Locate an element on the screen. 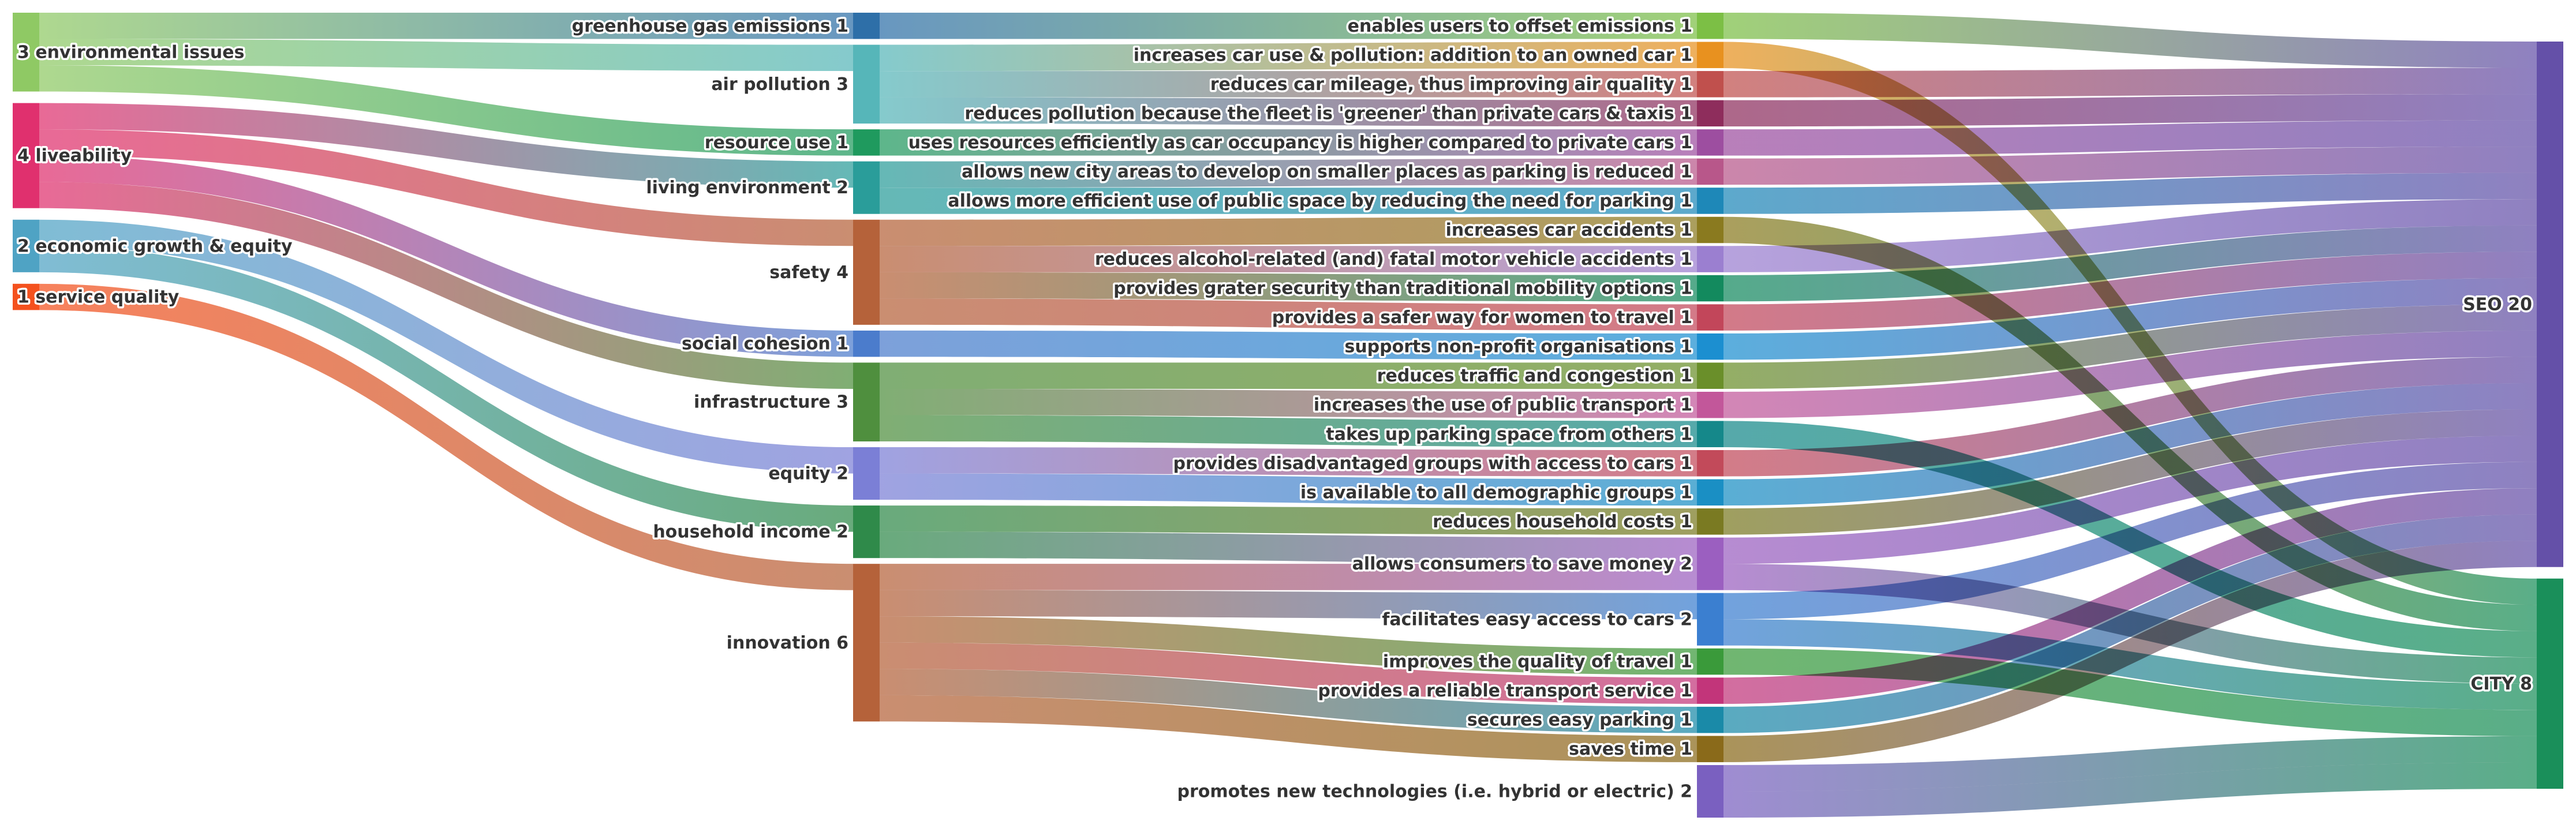 The width and height of the screenshot is (2576, 828). link-hhinc-to-b19 is located at coordinates (1288, 547).